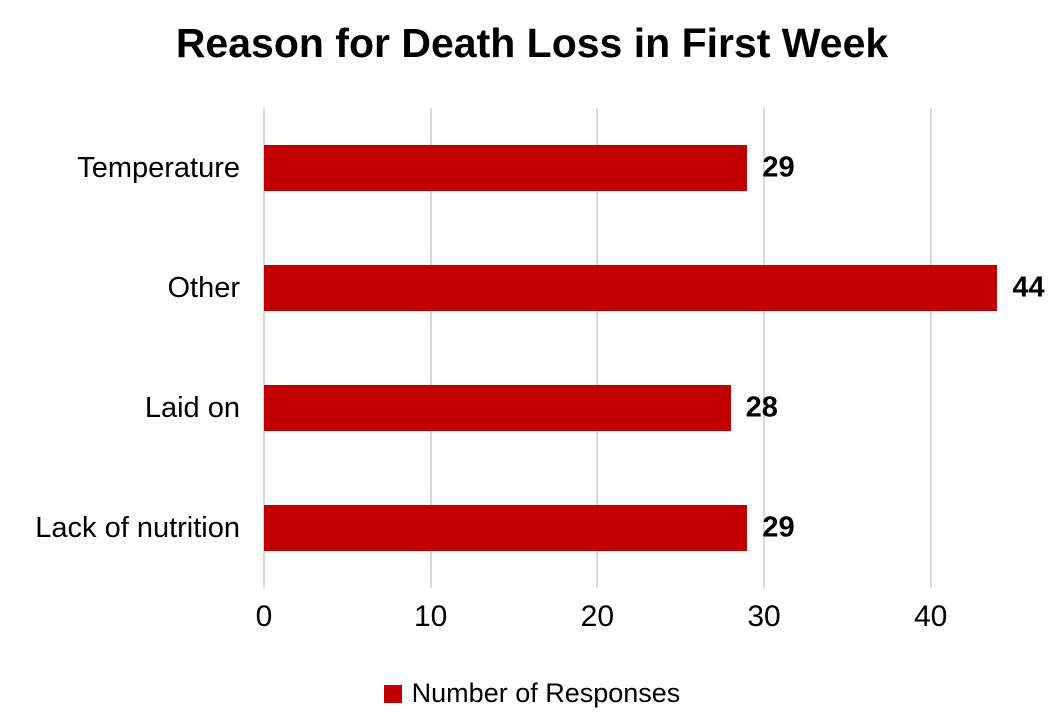 This screenshot has height=727, width=1064. What do you see at coordinates (264, 616) in the screenshot?
I see `x-tick-label: 0` at bounding box center [264, 616].